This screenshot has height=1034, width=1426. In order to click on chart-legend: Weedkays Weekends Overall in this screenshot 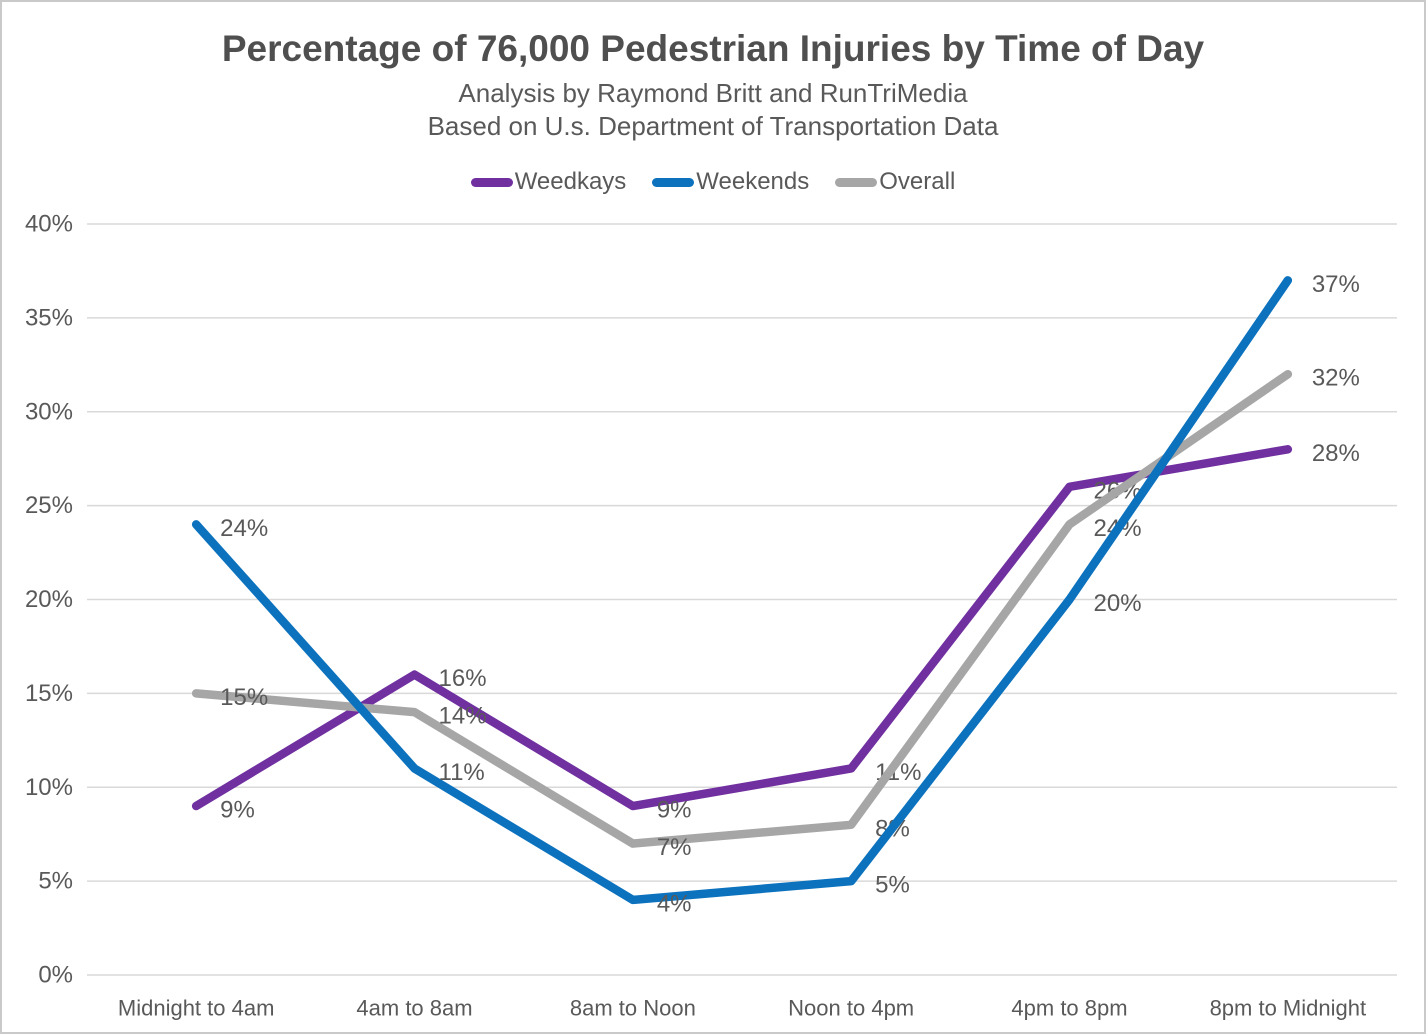, I will do `click(713, 182)`.